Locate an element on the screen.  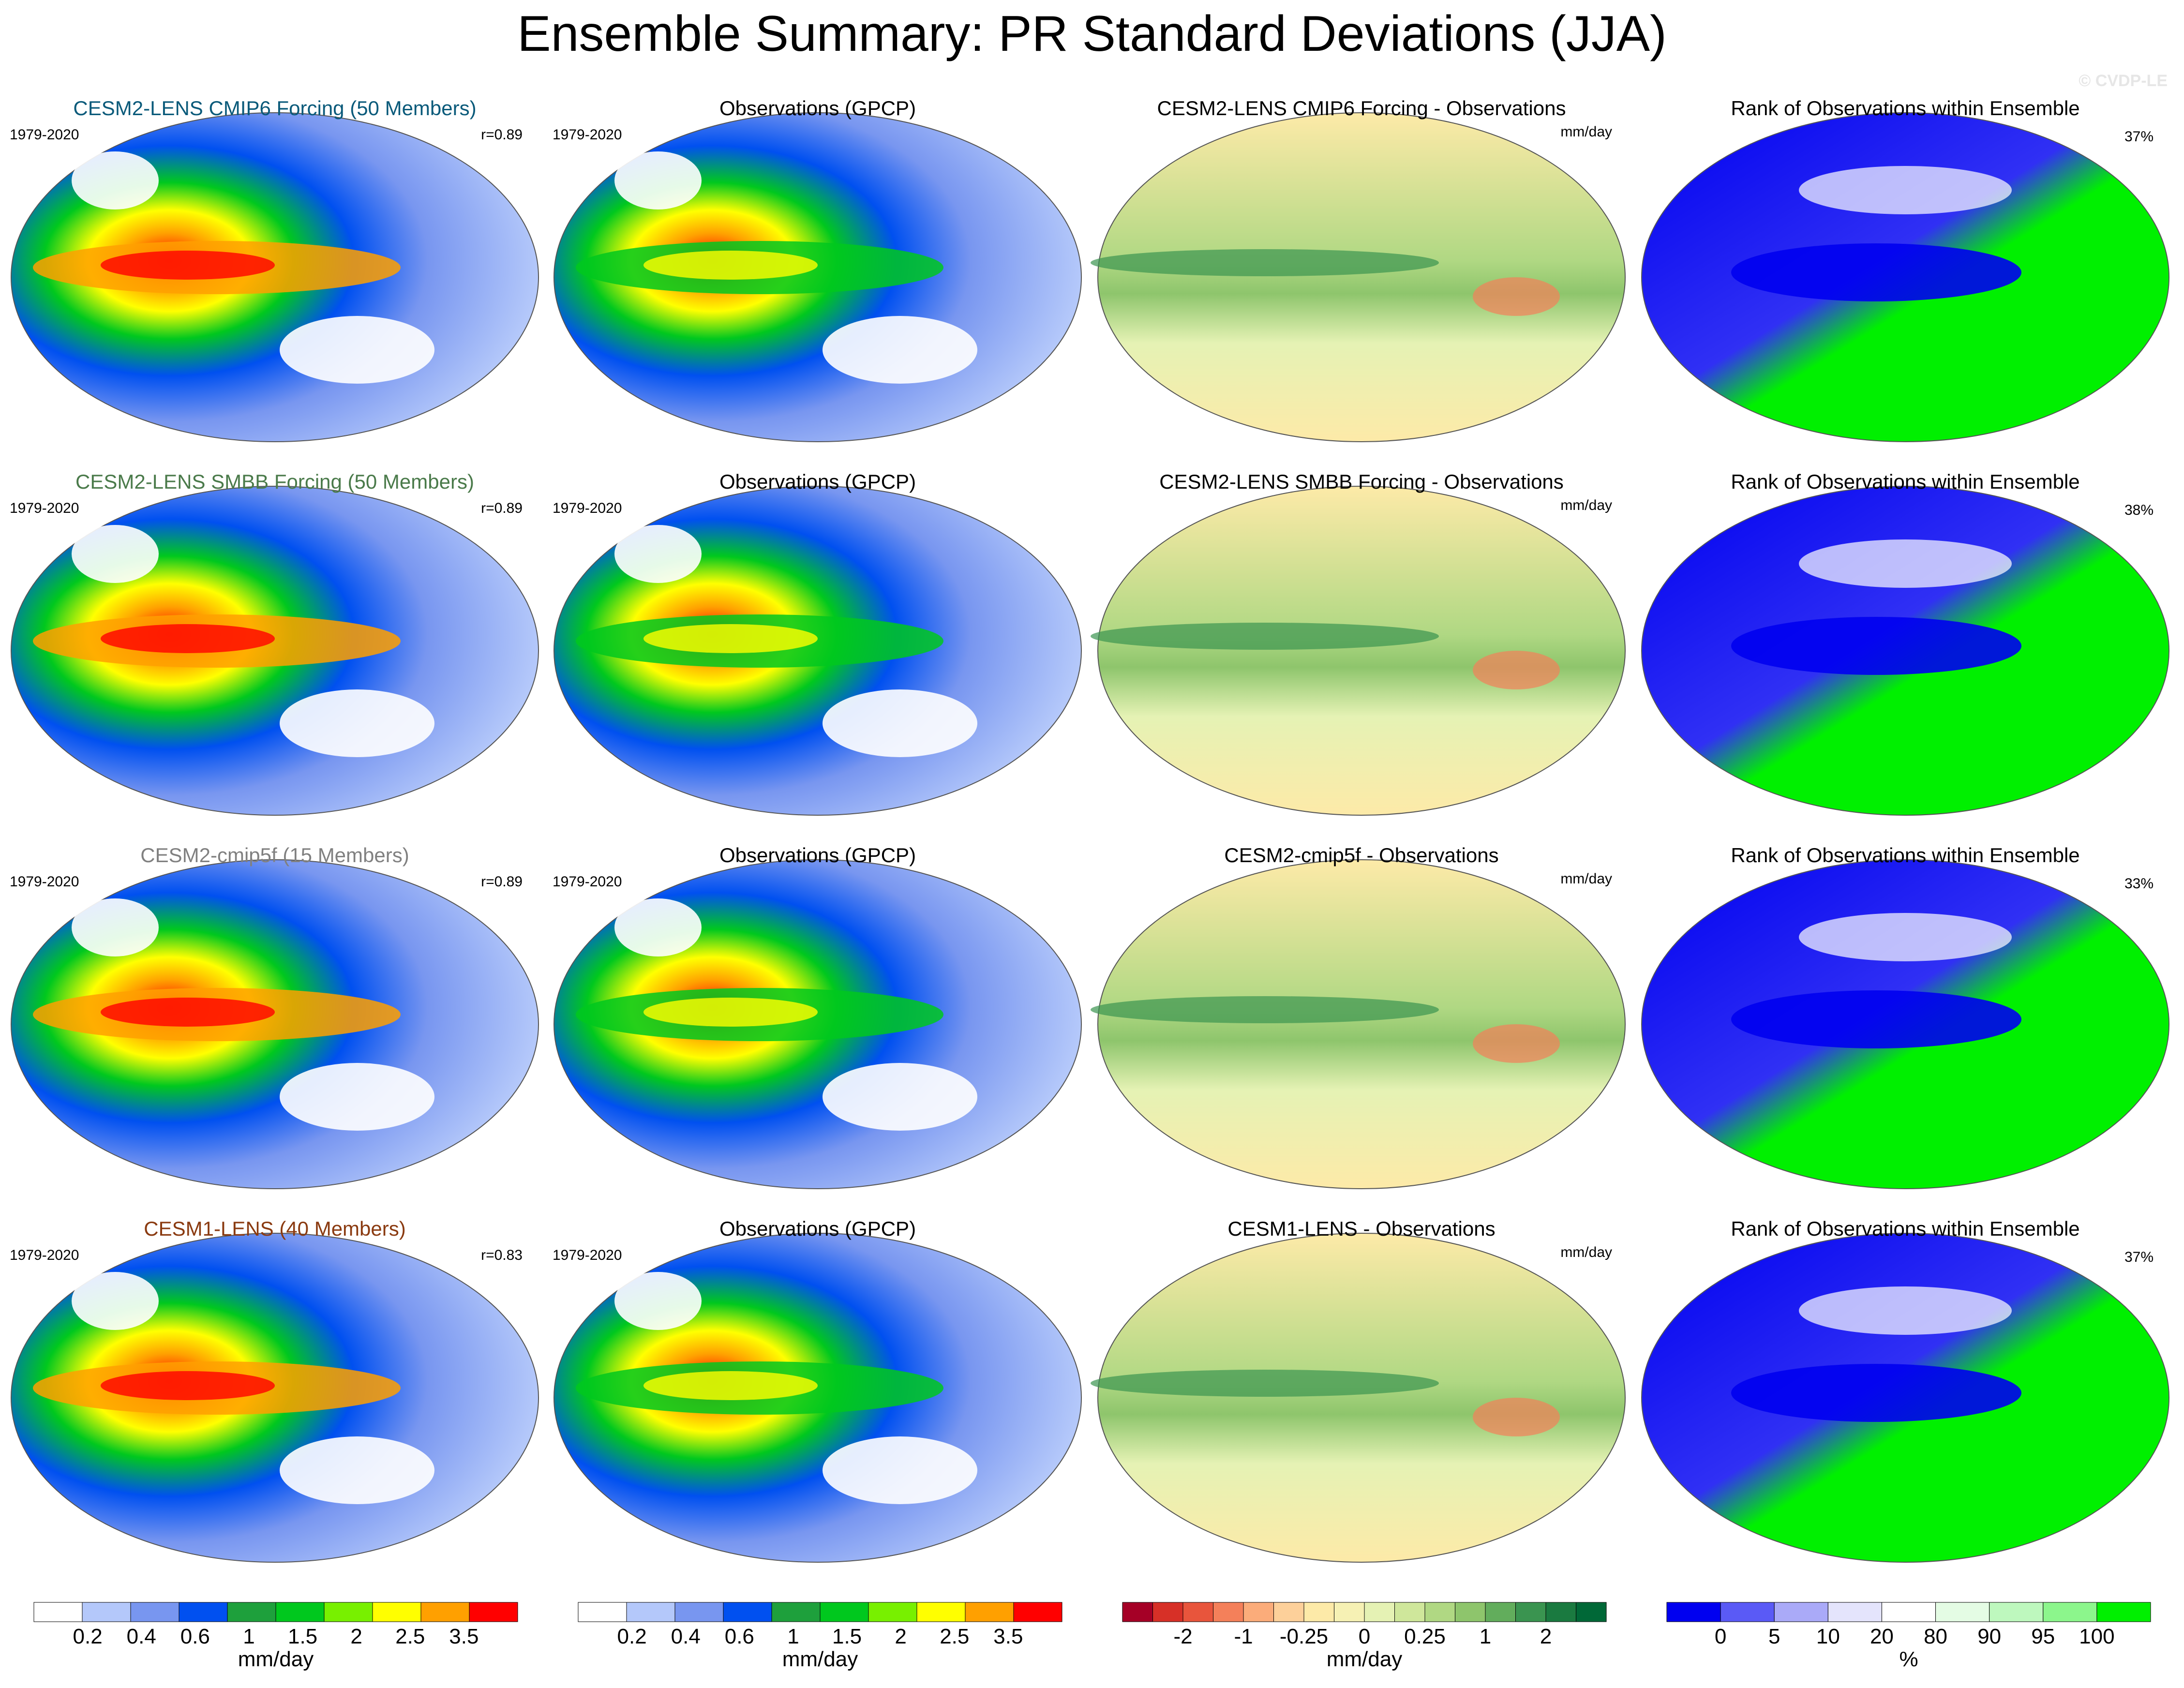
colorbar-tick-label: -0.25 is located at coordinates (1304, 1636).